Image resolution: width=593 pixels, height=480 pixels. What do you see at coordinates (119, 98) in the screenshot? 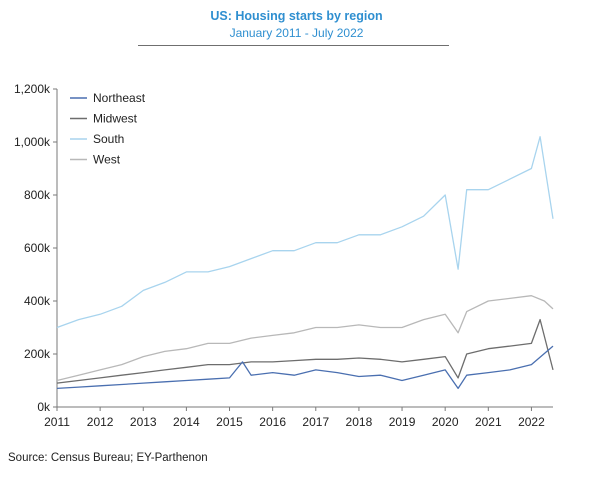
I see `legend-label-northeast: Northeast` at bounding box center [119, 98].